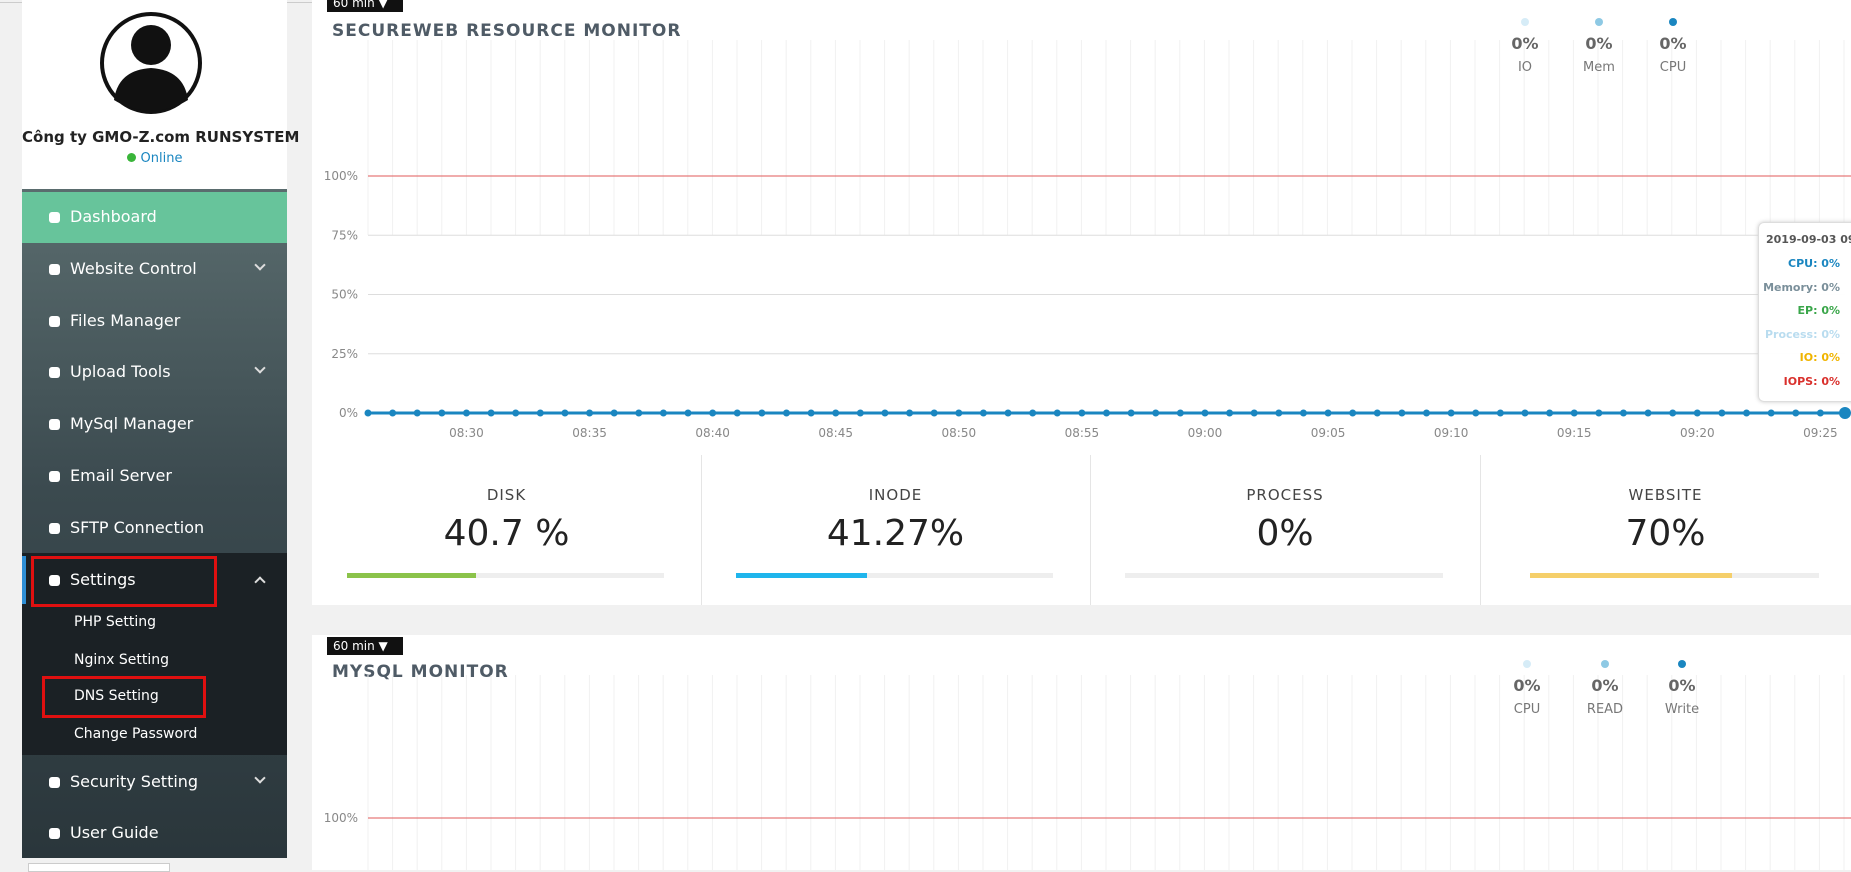 This screenshot has height=872, width=1851. Describe the element at coordinates (120, 371) in the screenshot. I see `menu-item: Upload Tools` at that location.